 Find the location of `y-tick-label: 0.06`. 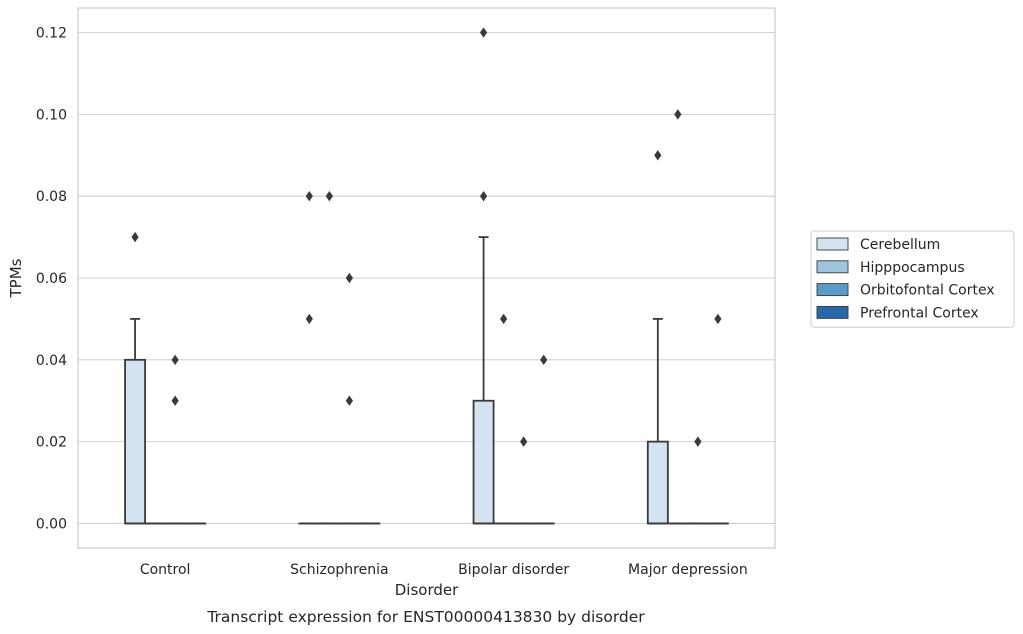

y-tick-label: 0.06 is located at coordinates (51, 279).